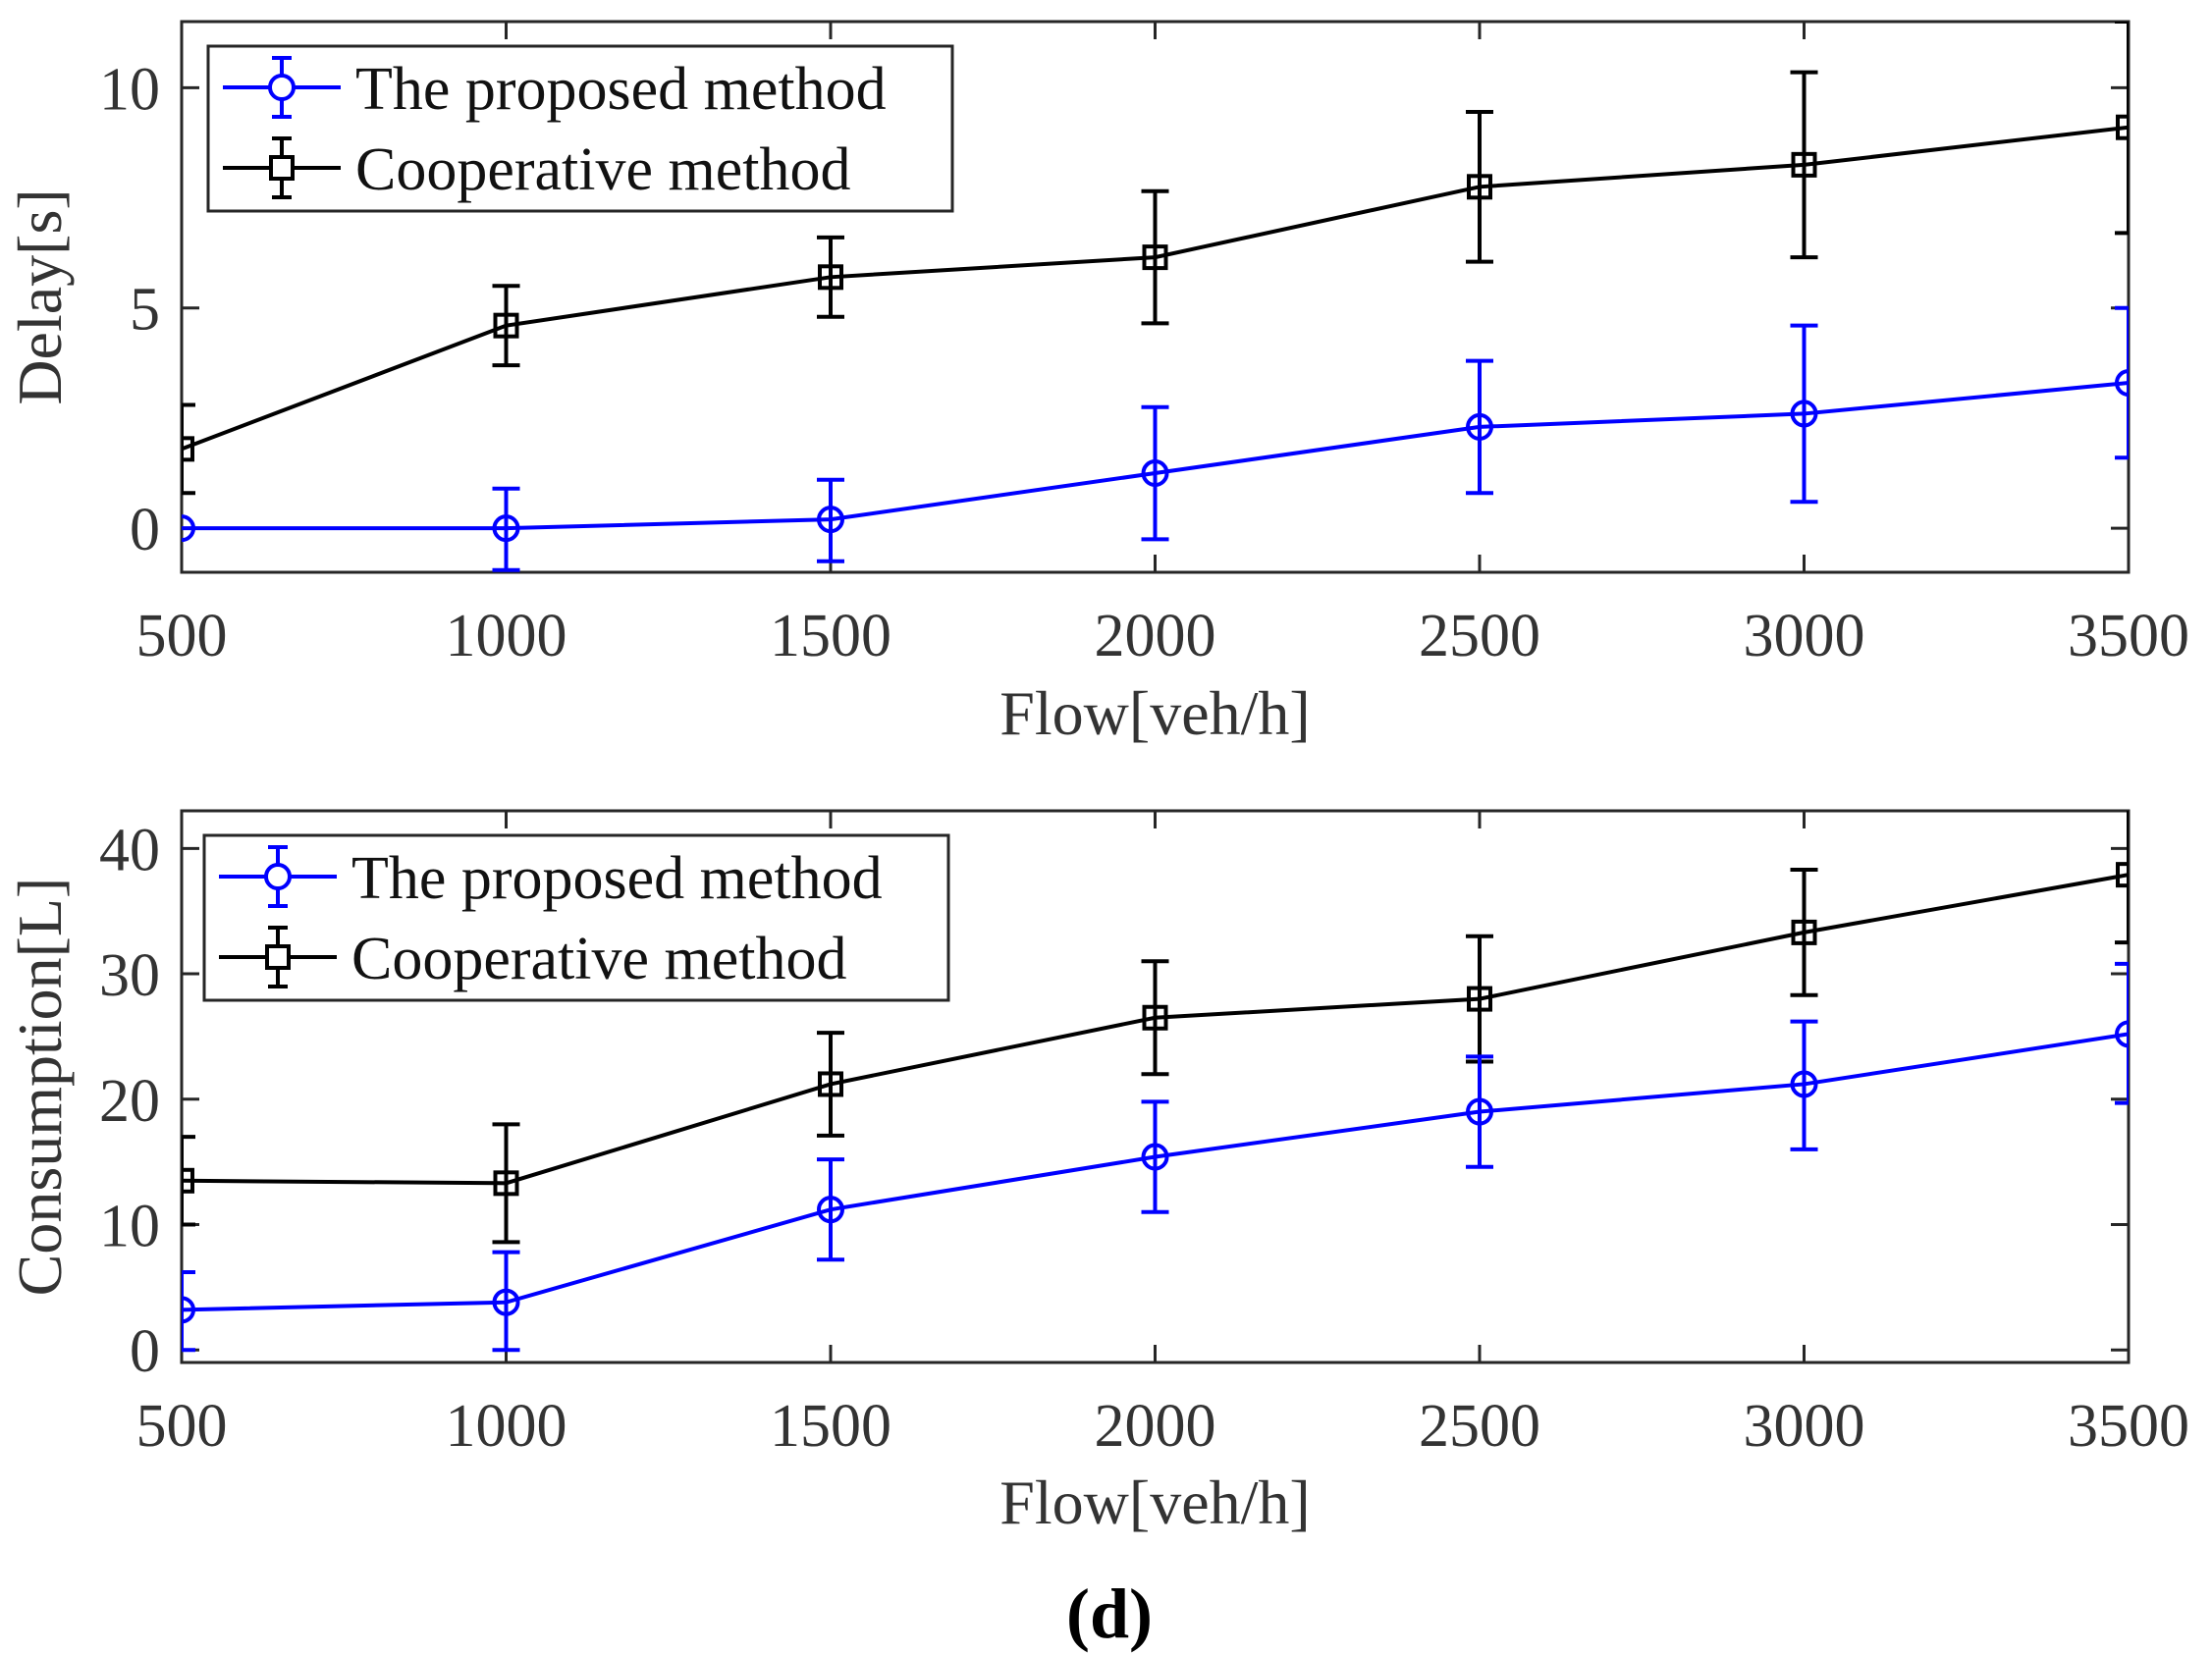 This screenshot has height=1655, width=2212. What do you see at coordinates (129, 975) in the screenshot?
I see `y-tick-label: 30` at bounding box center [129, 975].